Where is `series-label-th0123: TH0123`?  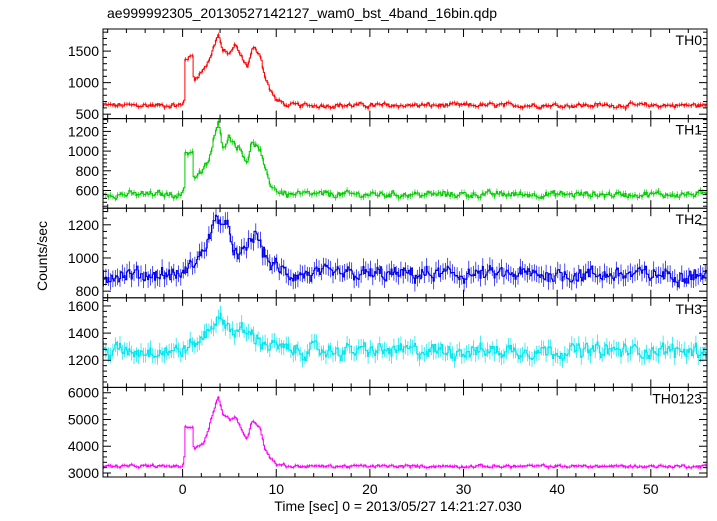 series-label-th0123: TH0123 is located at coordinates (677, 398).